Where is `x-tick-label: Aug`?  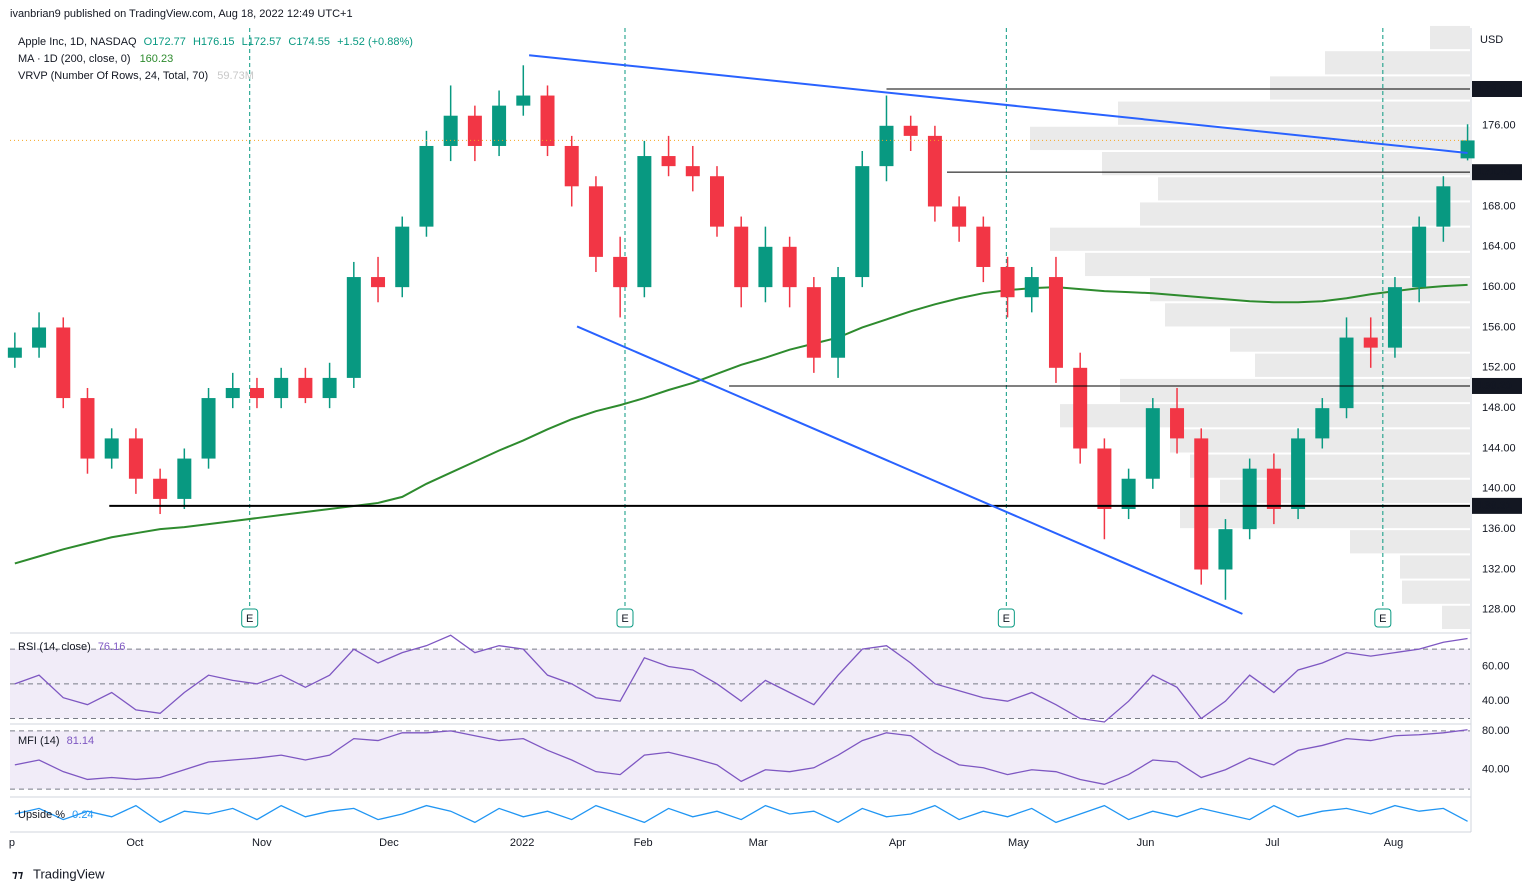
x-tick-label: Aug is located at coordinates (1394, 843).